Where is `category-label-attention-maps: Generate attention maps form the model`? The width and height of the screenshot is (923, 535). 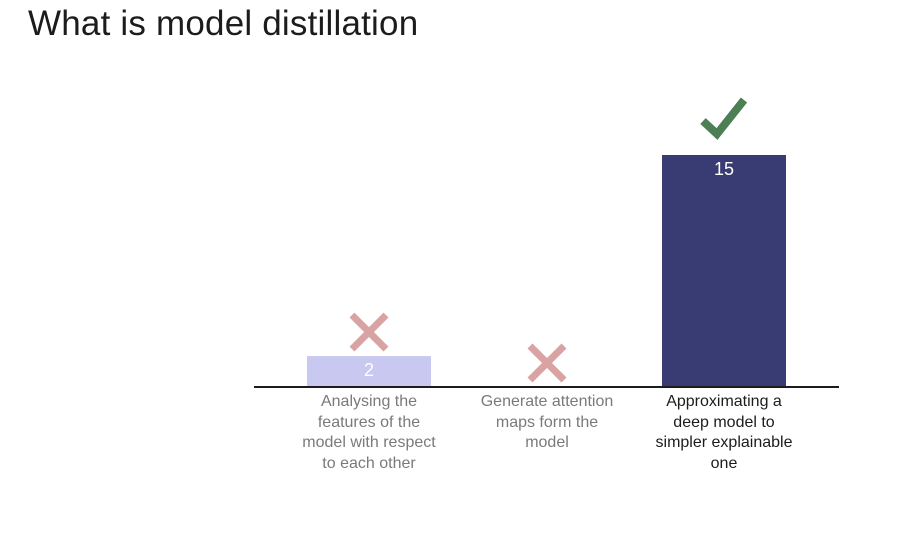
category-label-attention-maps: Generate attention maps form the model is located at coordinates (547, 422).